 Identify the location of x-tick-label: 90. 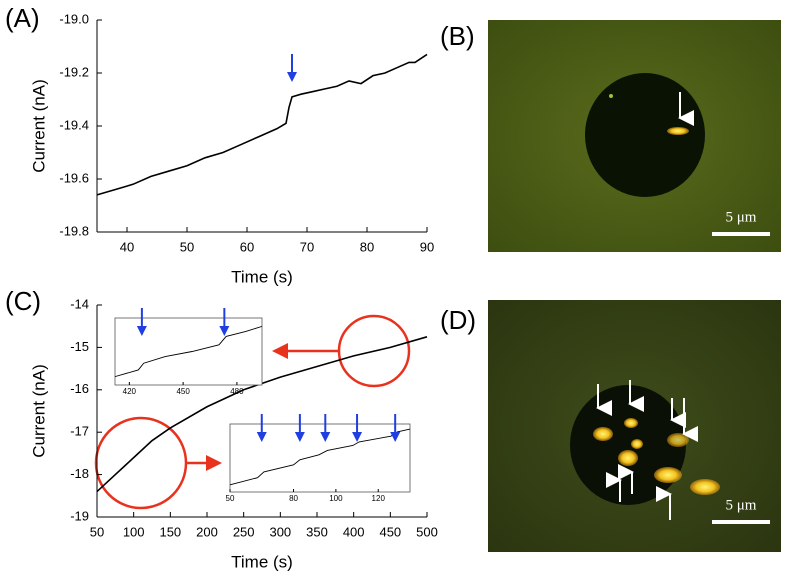
(427, 246).